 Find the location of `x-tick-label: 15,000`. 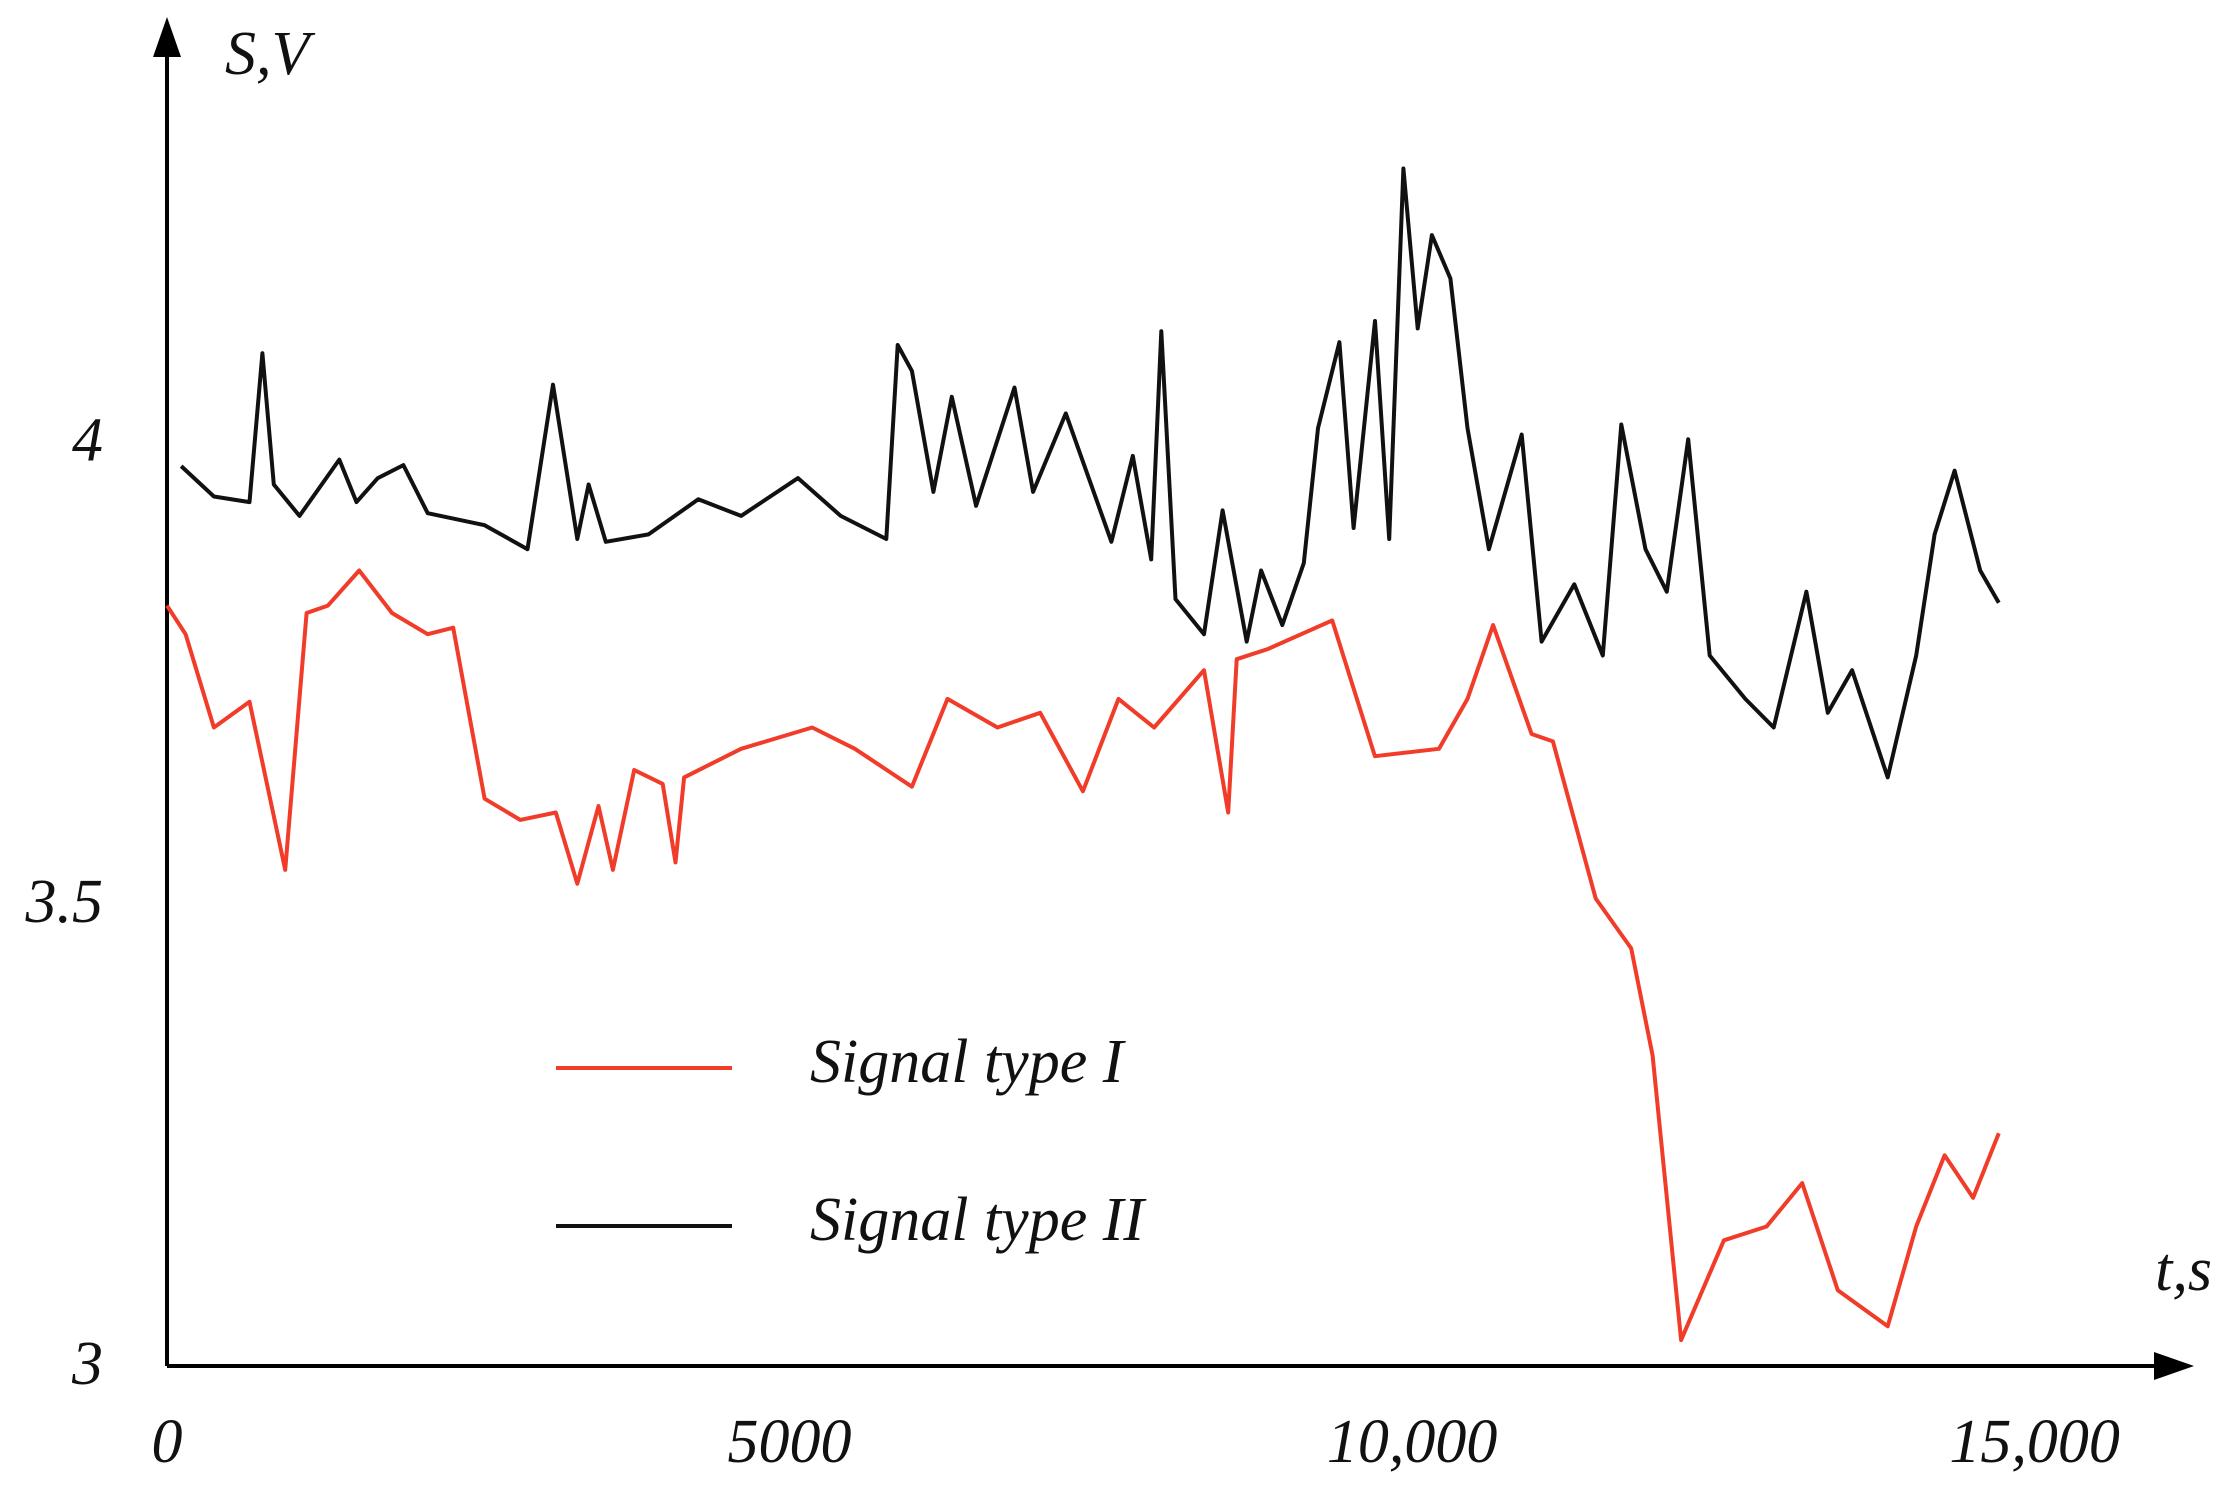

x-tick-label: 15,000 is located at coordinates (2034, 1442).